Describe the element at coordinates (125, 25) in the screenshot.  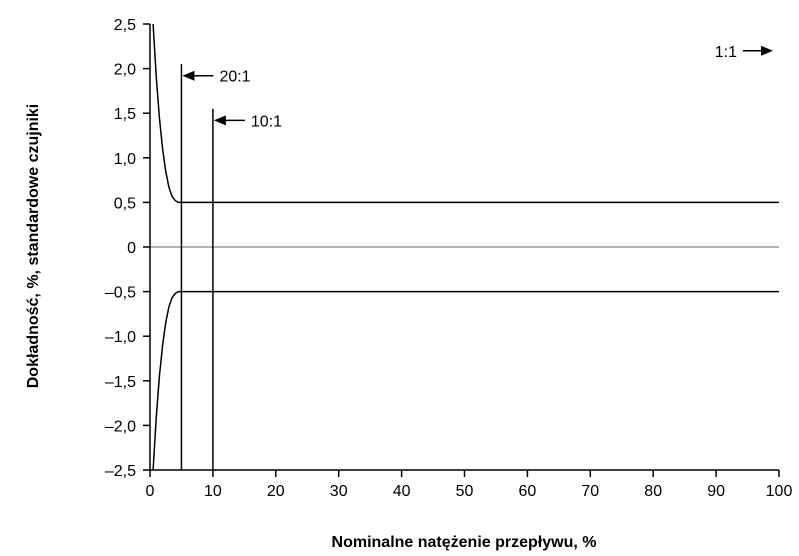
I see `y-tick-label: 2,5` at that location.